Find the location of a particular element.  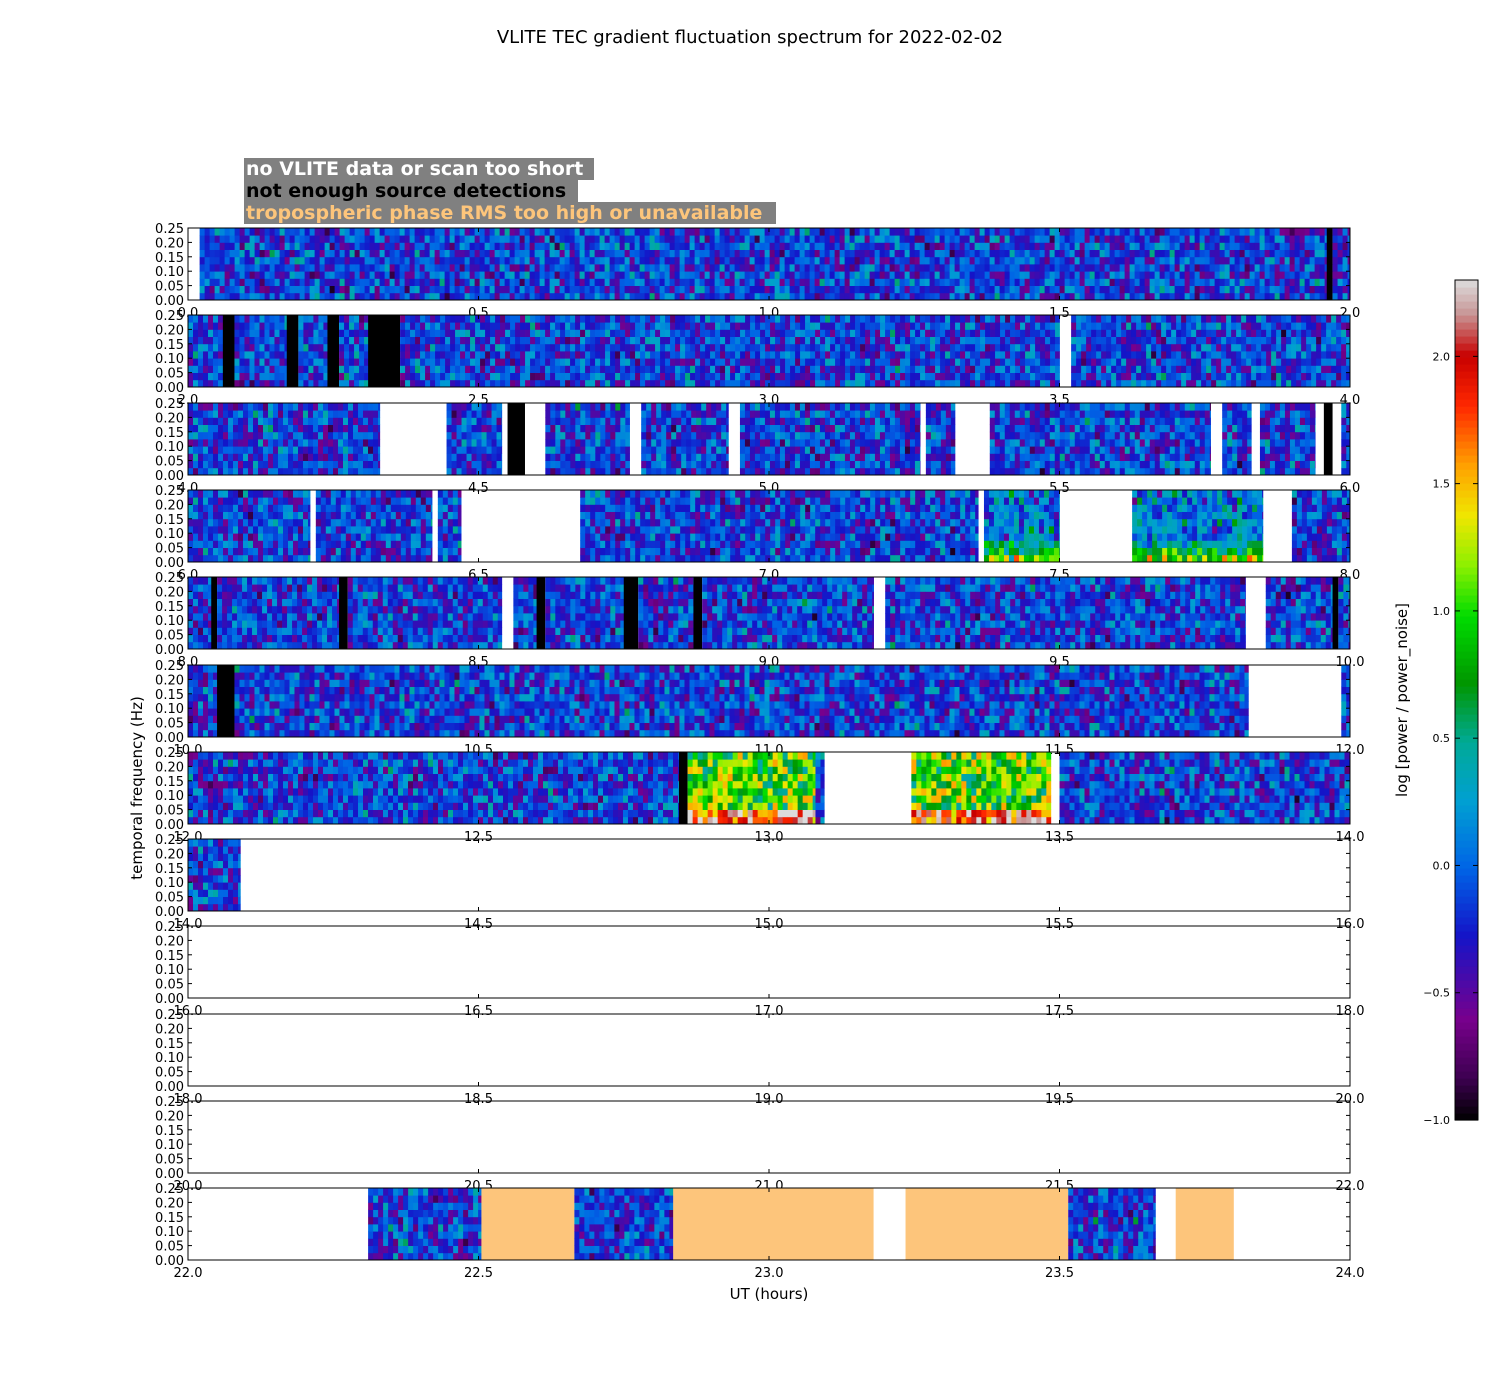

colorbar-tick-label: −1.0 is located at coordinates (1436, 1120).